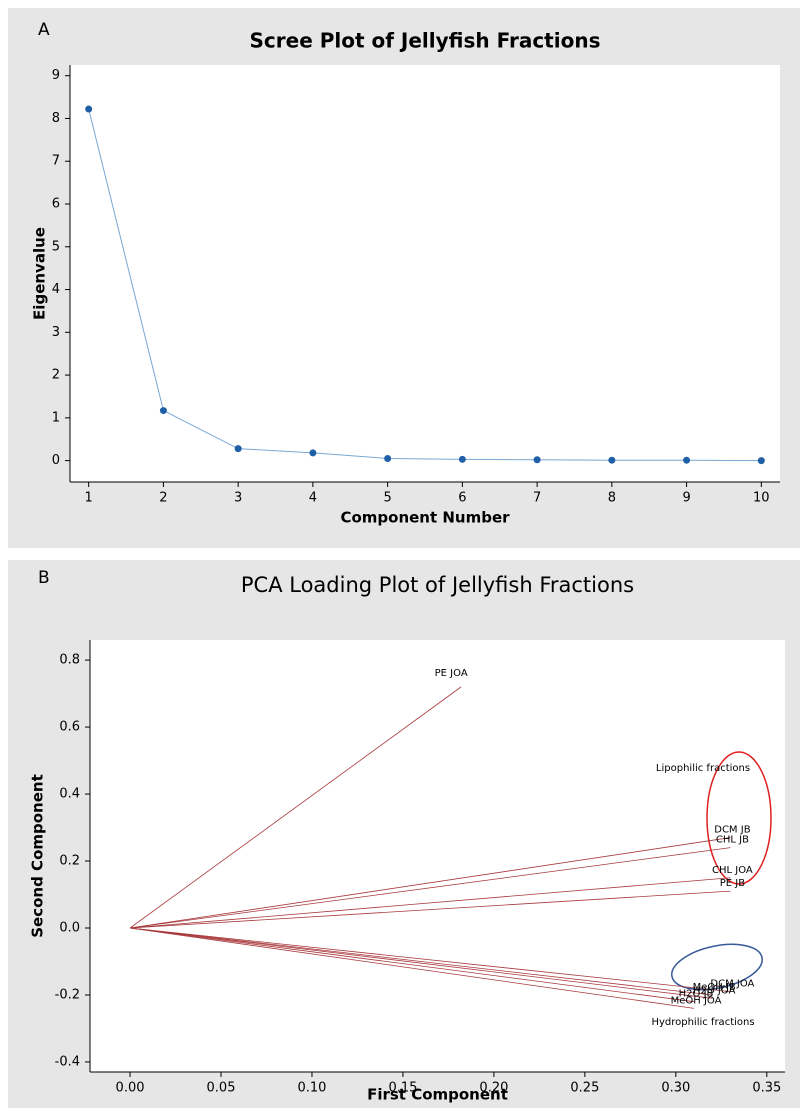  What do you see at coordinates (56, 161) in the screenshot?
I see `y-tick-label: 7` at bounding box center [56, 161].